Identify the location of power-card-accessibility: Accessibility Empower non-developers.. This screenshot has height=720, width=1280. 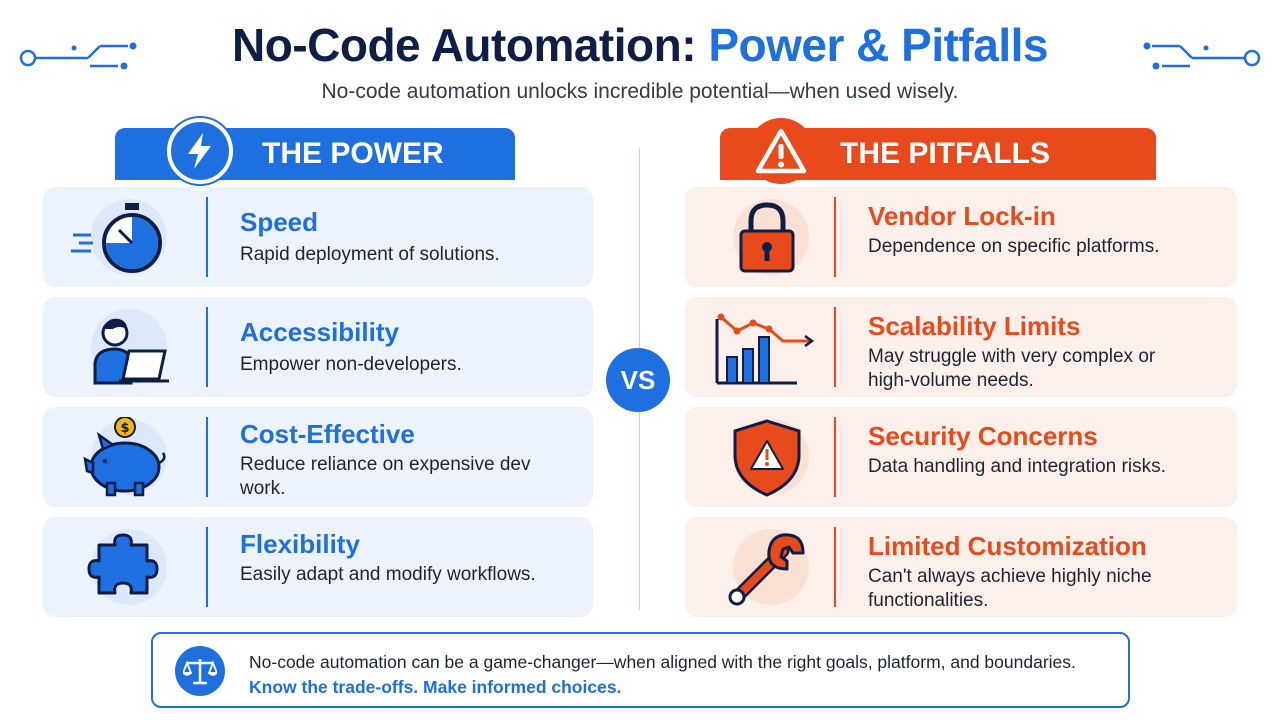
(318, 347).